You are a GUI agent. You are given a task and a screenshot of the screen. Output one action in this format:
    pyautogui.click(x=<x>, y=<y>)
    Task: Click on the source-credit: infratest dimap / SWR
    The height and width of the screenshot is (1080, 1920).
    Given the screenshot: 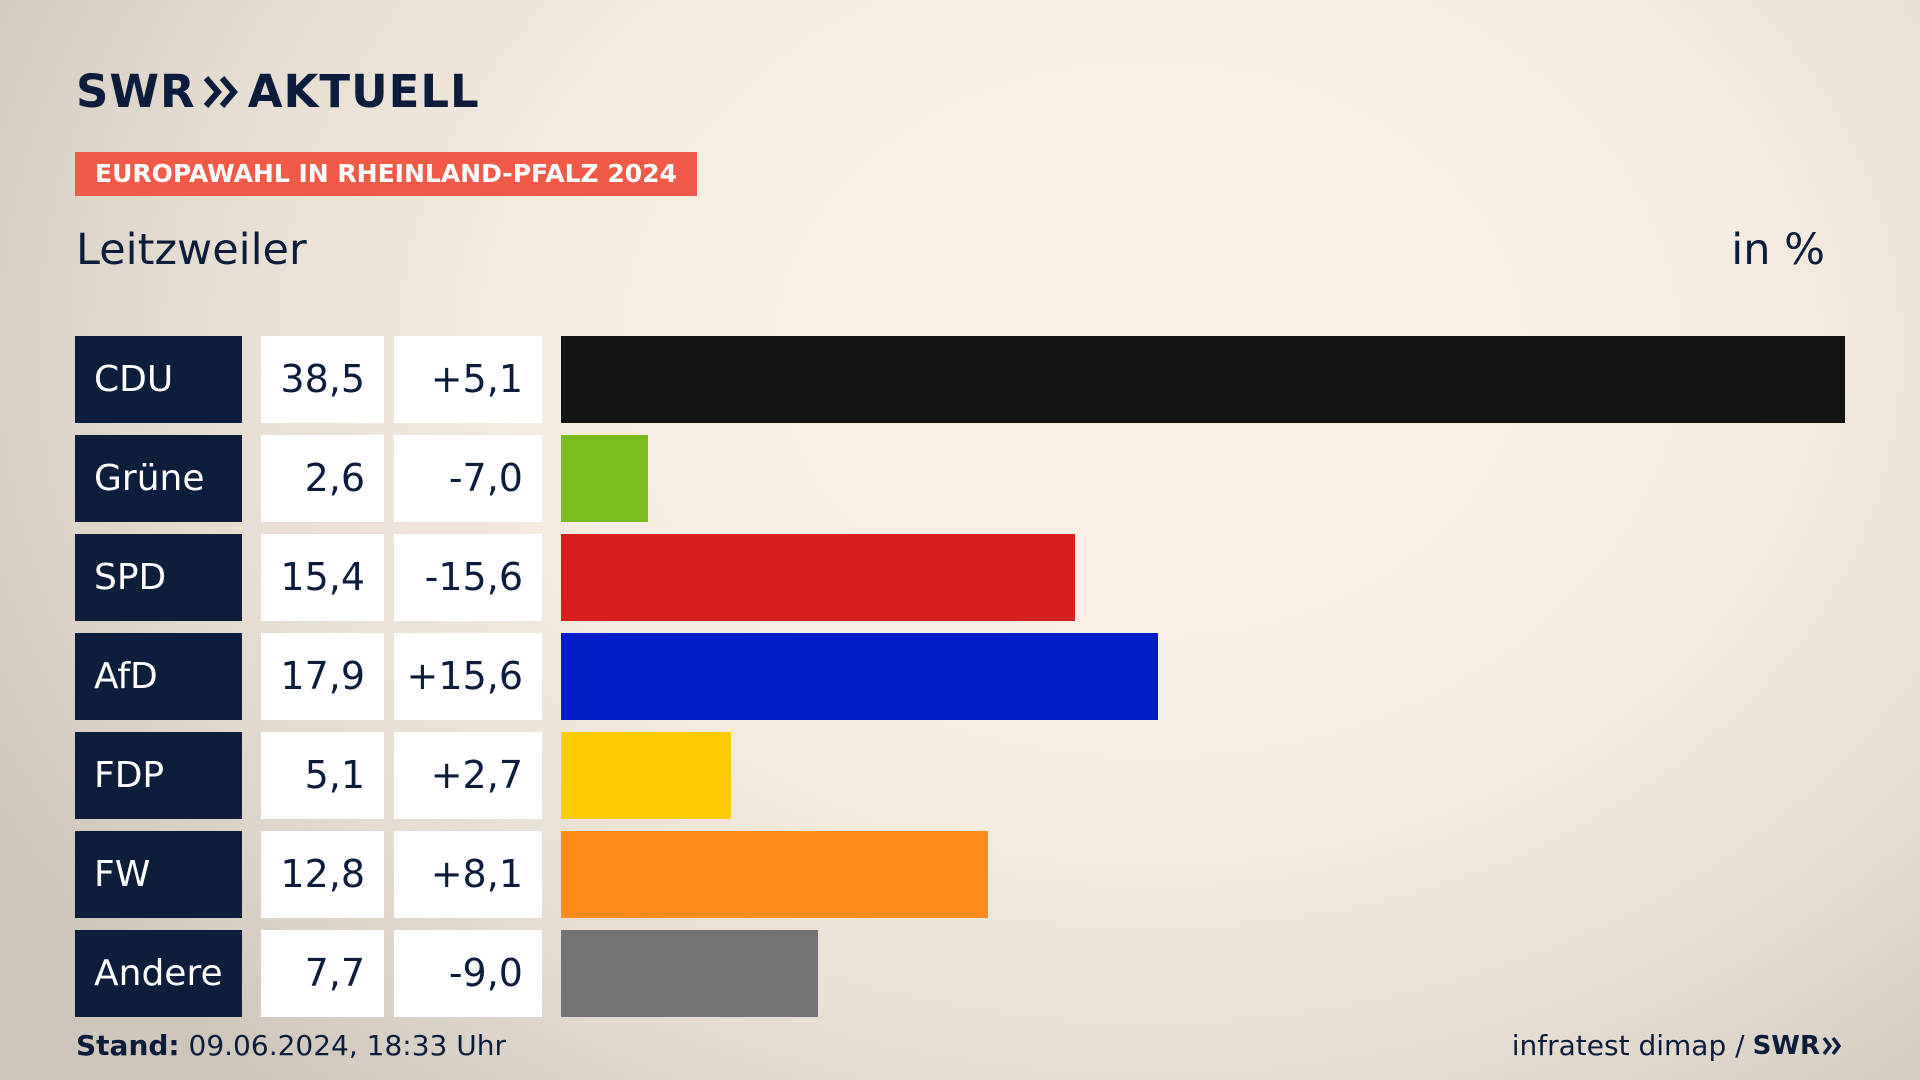 What is the action you would take?
    pyautogui.click(x=1678, y=1046)
    